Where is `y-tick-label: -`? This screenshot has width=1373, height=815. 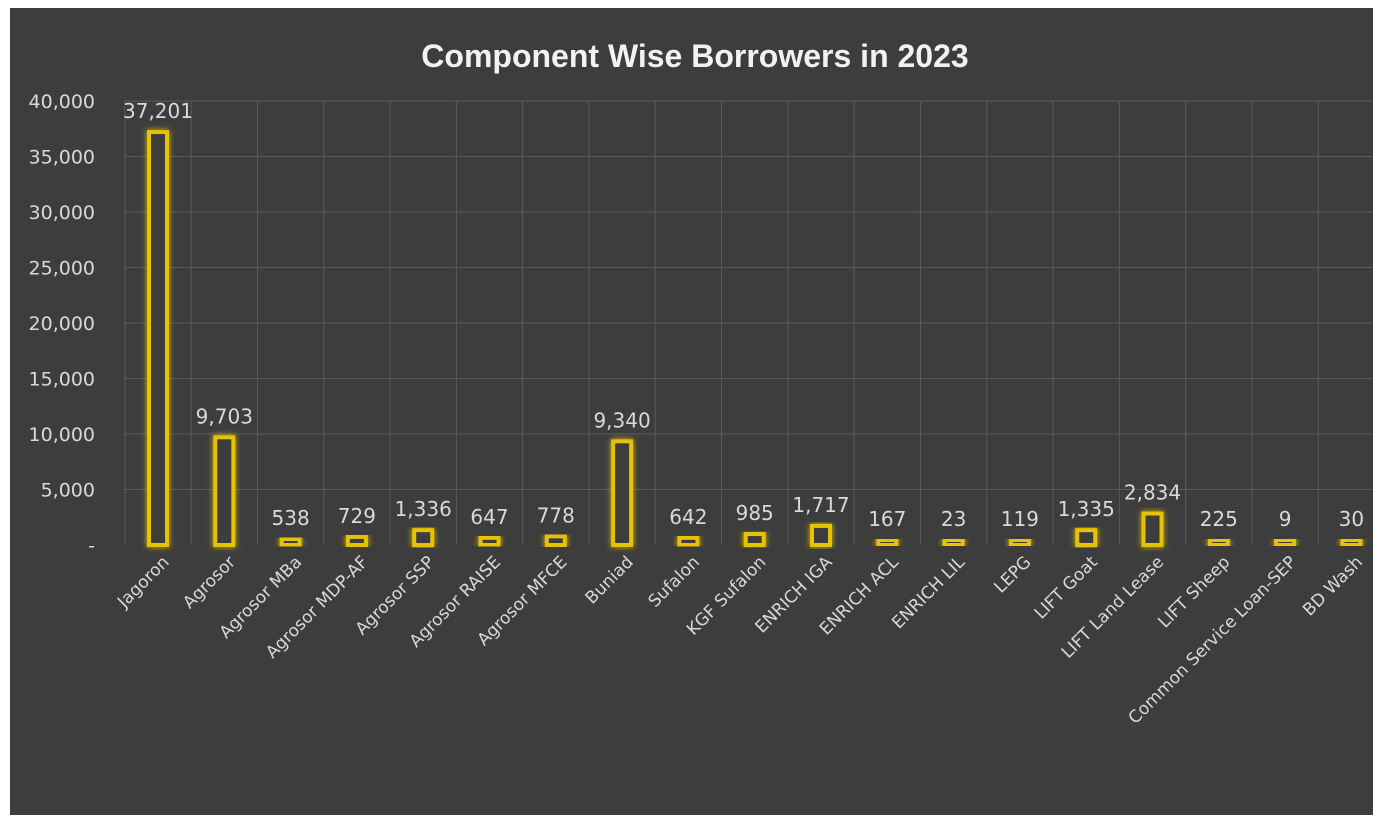 y-tick-label: - is located at coordinates (91, 546).